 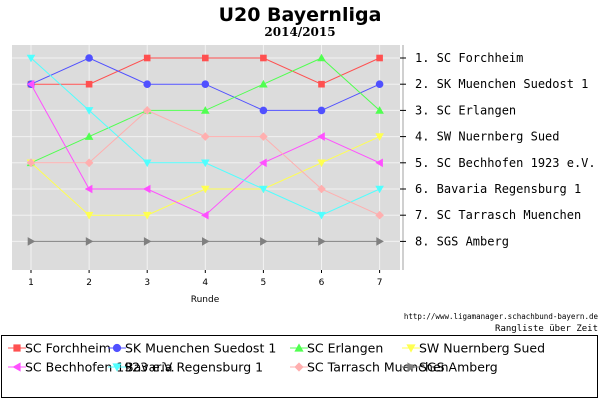 What do you see at coordinates (100, 367) in the screenshot?
I see `legend-label: SC Bechhofen 1923 e.V.` at bounding box center [100, 367].